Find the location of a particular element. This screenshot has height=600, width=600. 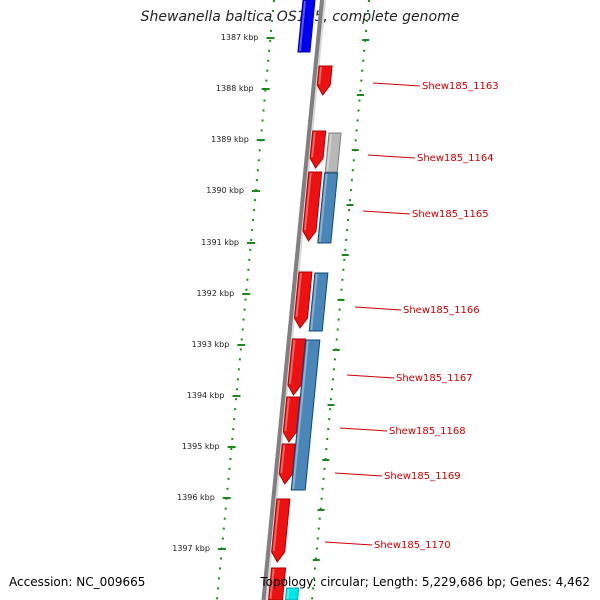

blue-feature is located at coordinates (306, 26).